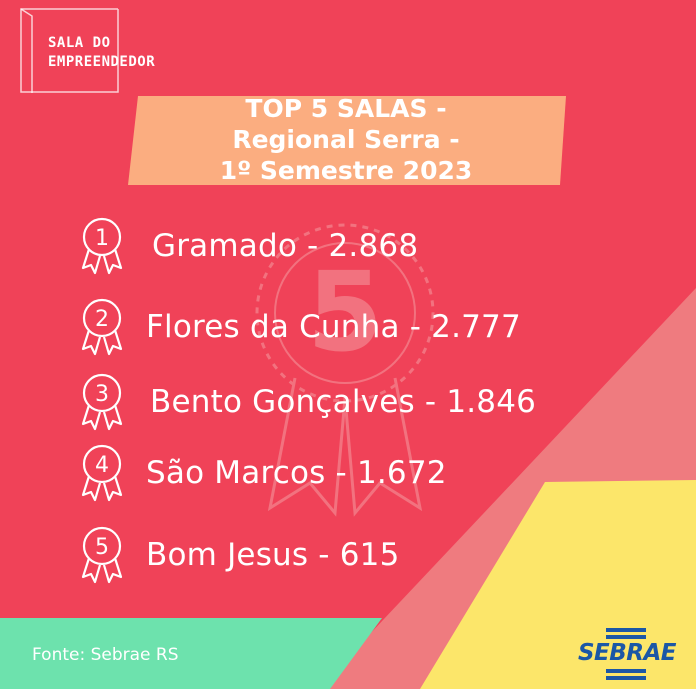 The height and width of the screenshot is (689, 696). Describe the element at coordinates (273, 555) in the screenshot. I see `ranking-label: Bom Jesus - 615` at that location.